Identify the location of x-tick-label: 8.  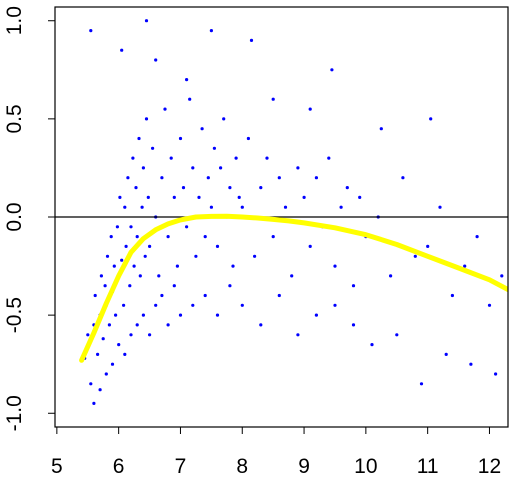
(242, 466).